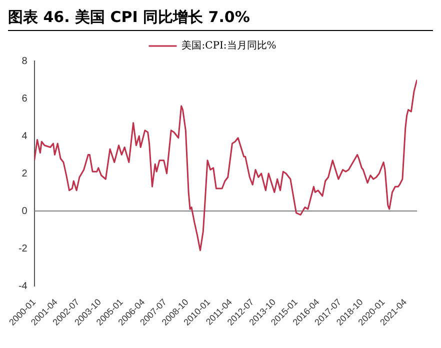 The image size is (441, 348). I want to click on y-tick-label: 0, so click(25, 211).